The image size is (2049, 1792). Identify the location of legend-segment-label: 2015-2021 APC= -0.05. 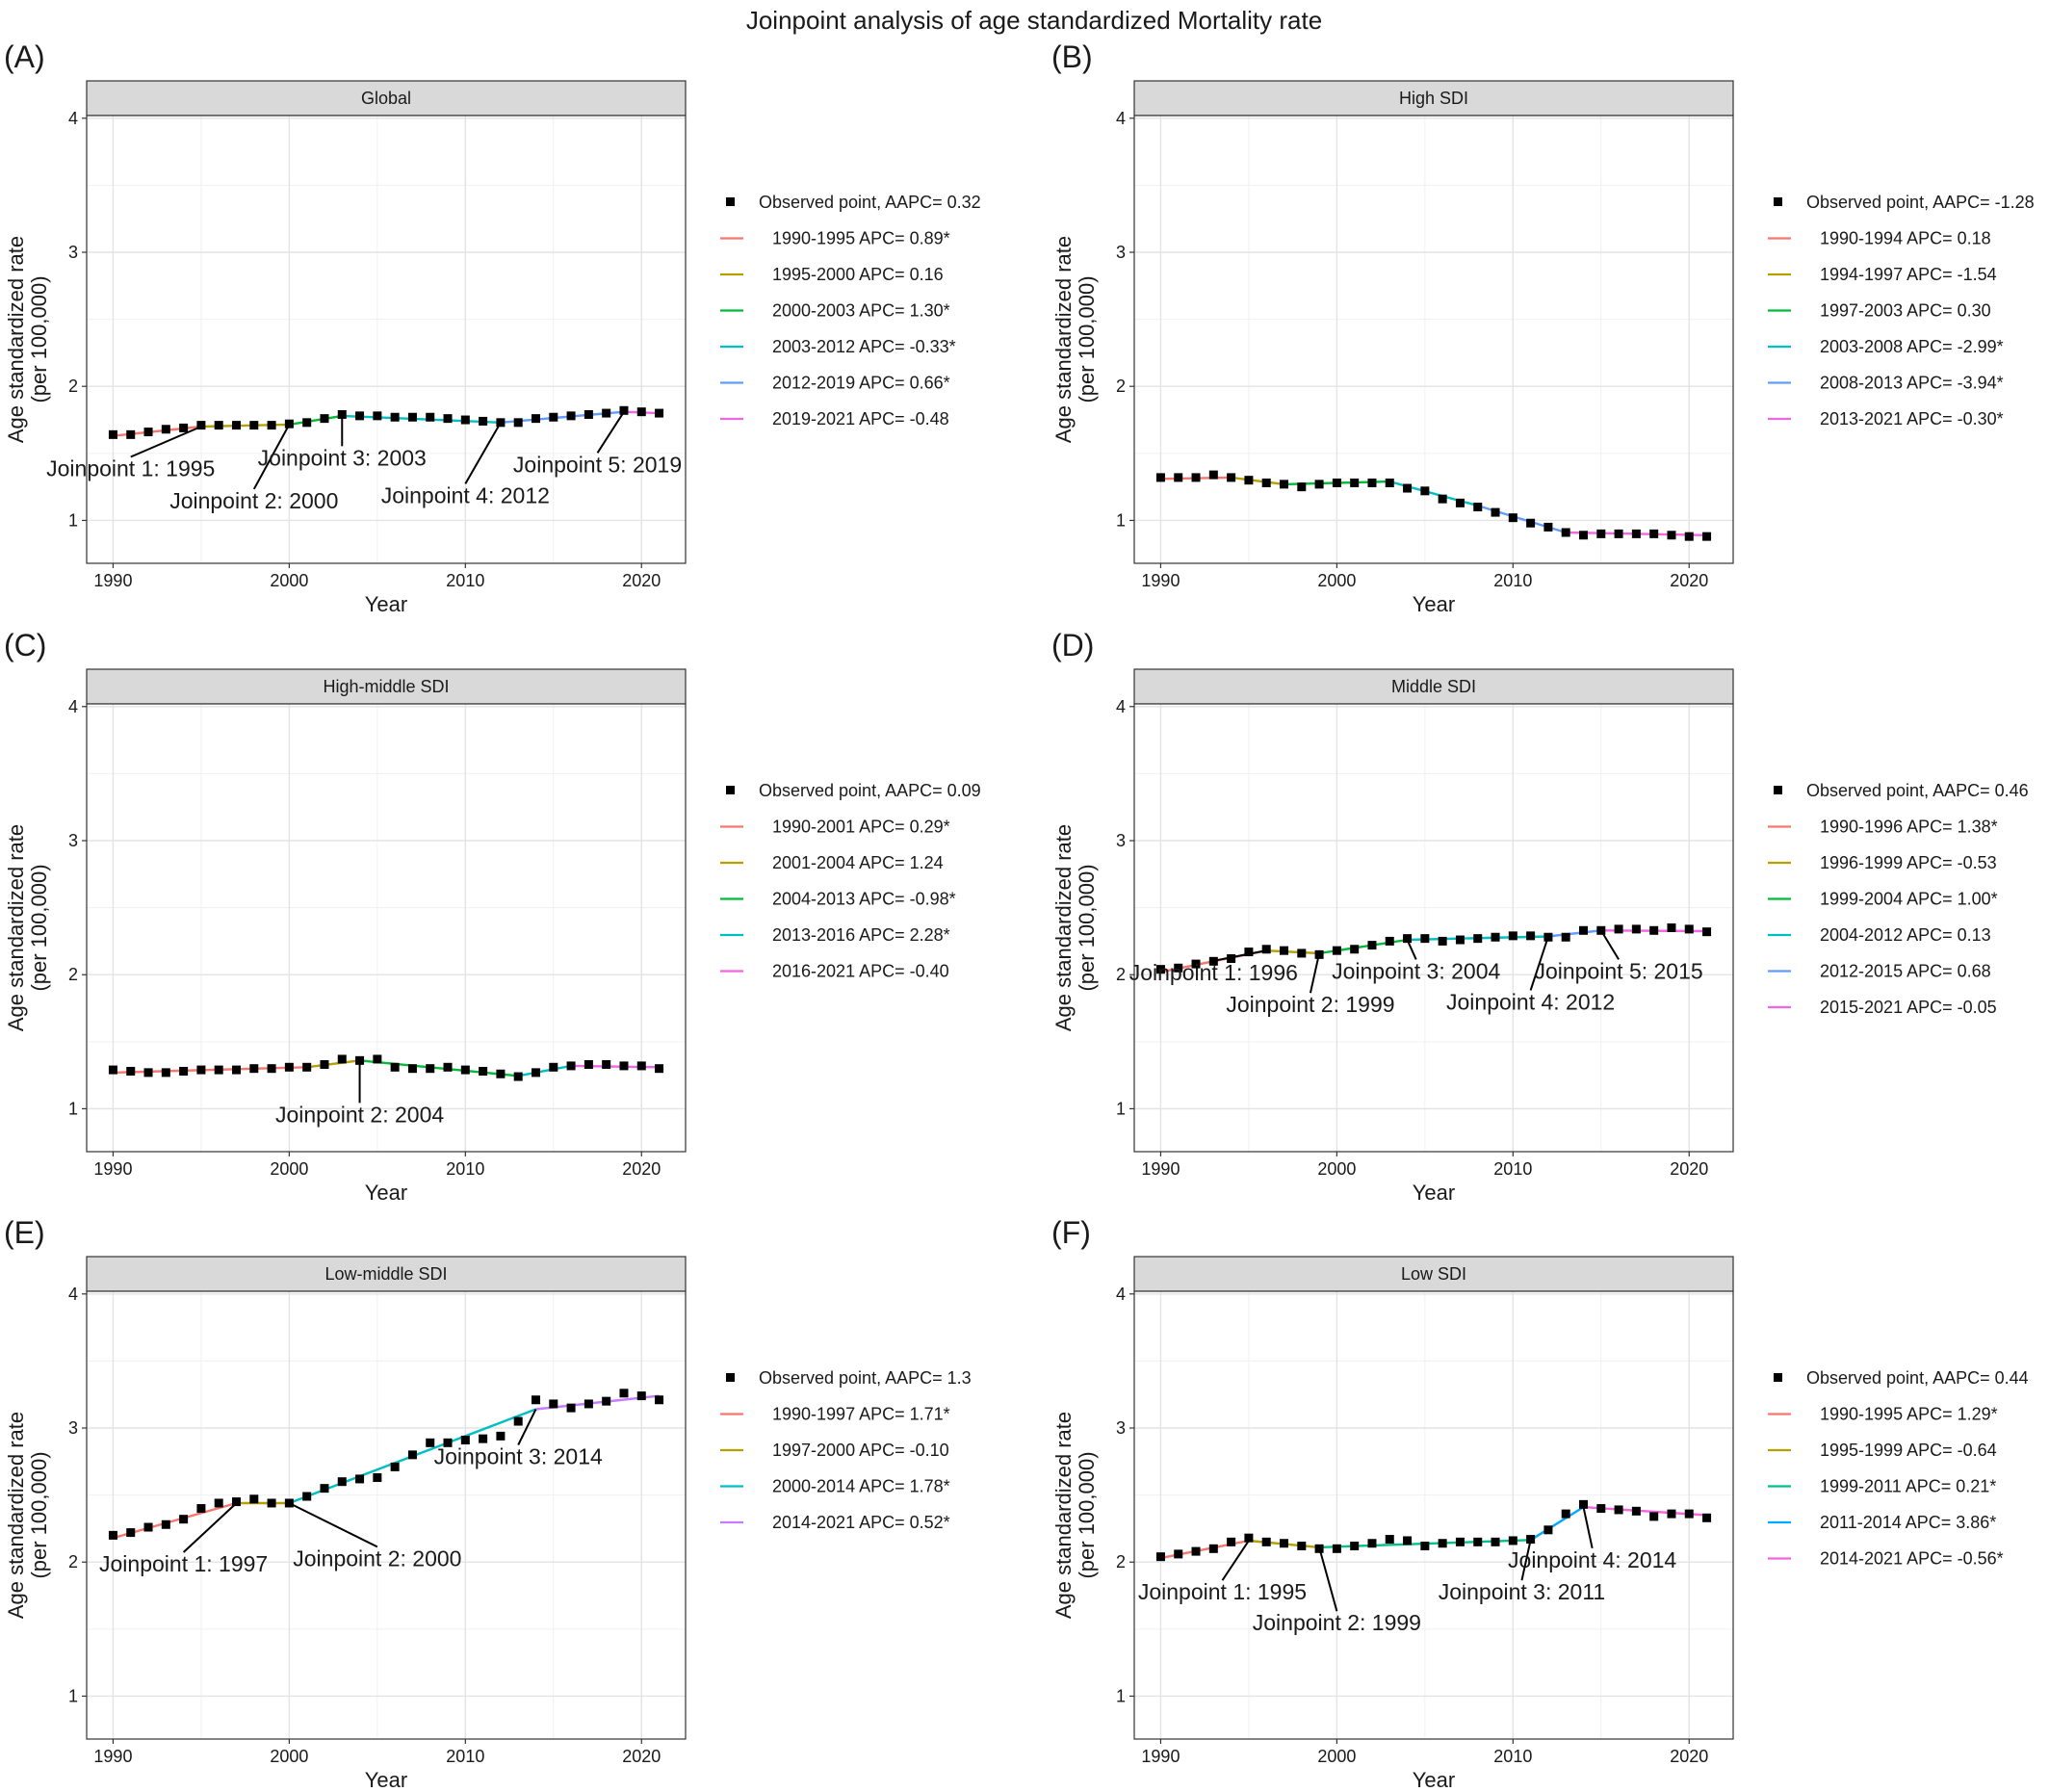
(1908, 1007).